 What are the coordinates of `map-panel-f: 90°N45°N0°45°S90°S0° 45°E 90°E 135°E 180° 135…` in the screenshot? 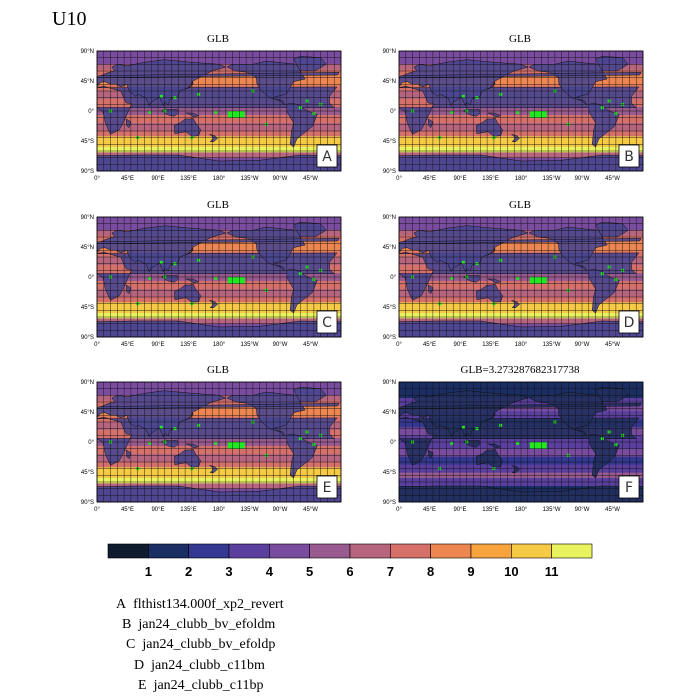 It's located at (513, 446).